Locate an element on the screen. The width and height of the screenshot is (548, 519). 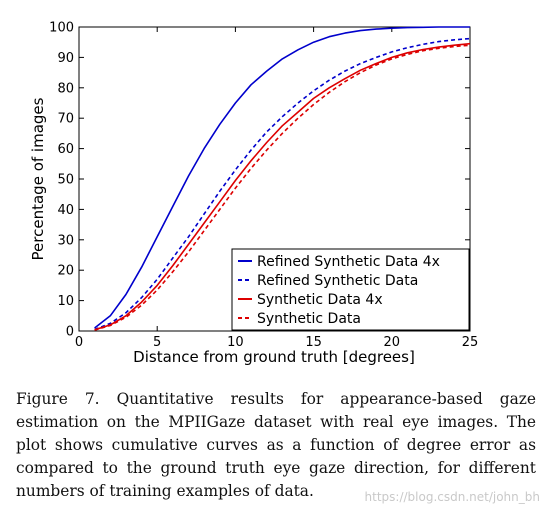
legend-label-synthetic-4x: Synthetic Data 4x is located at coordinates (320, 300).